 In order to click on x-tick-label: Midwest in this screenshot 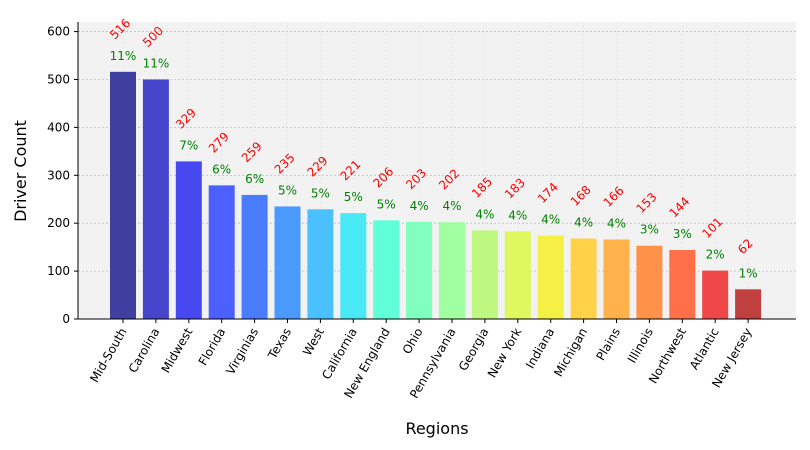, I will do `click(177, 350)`.